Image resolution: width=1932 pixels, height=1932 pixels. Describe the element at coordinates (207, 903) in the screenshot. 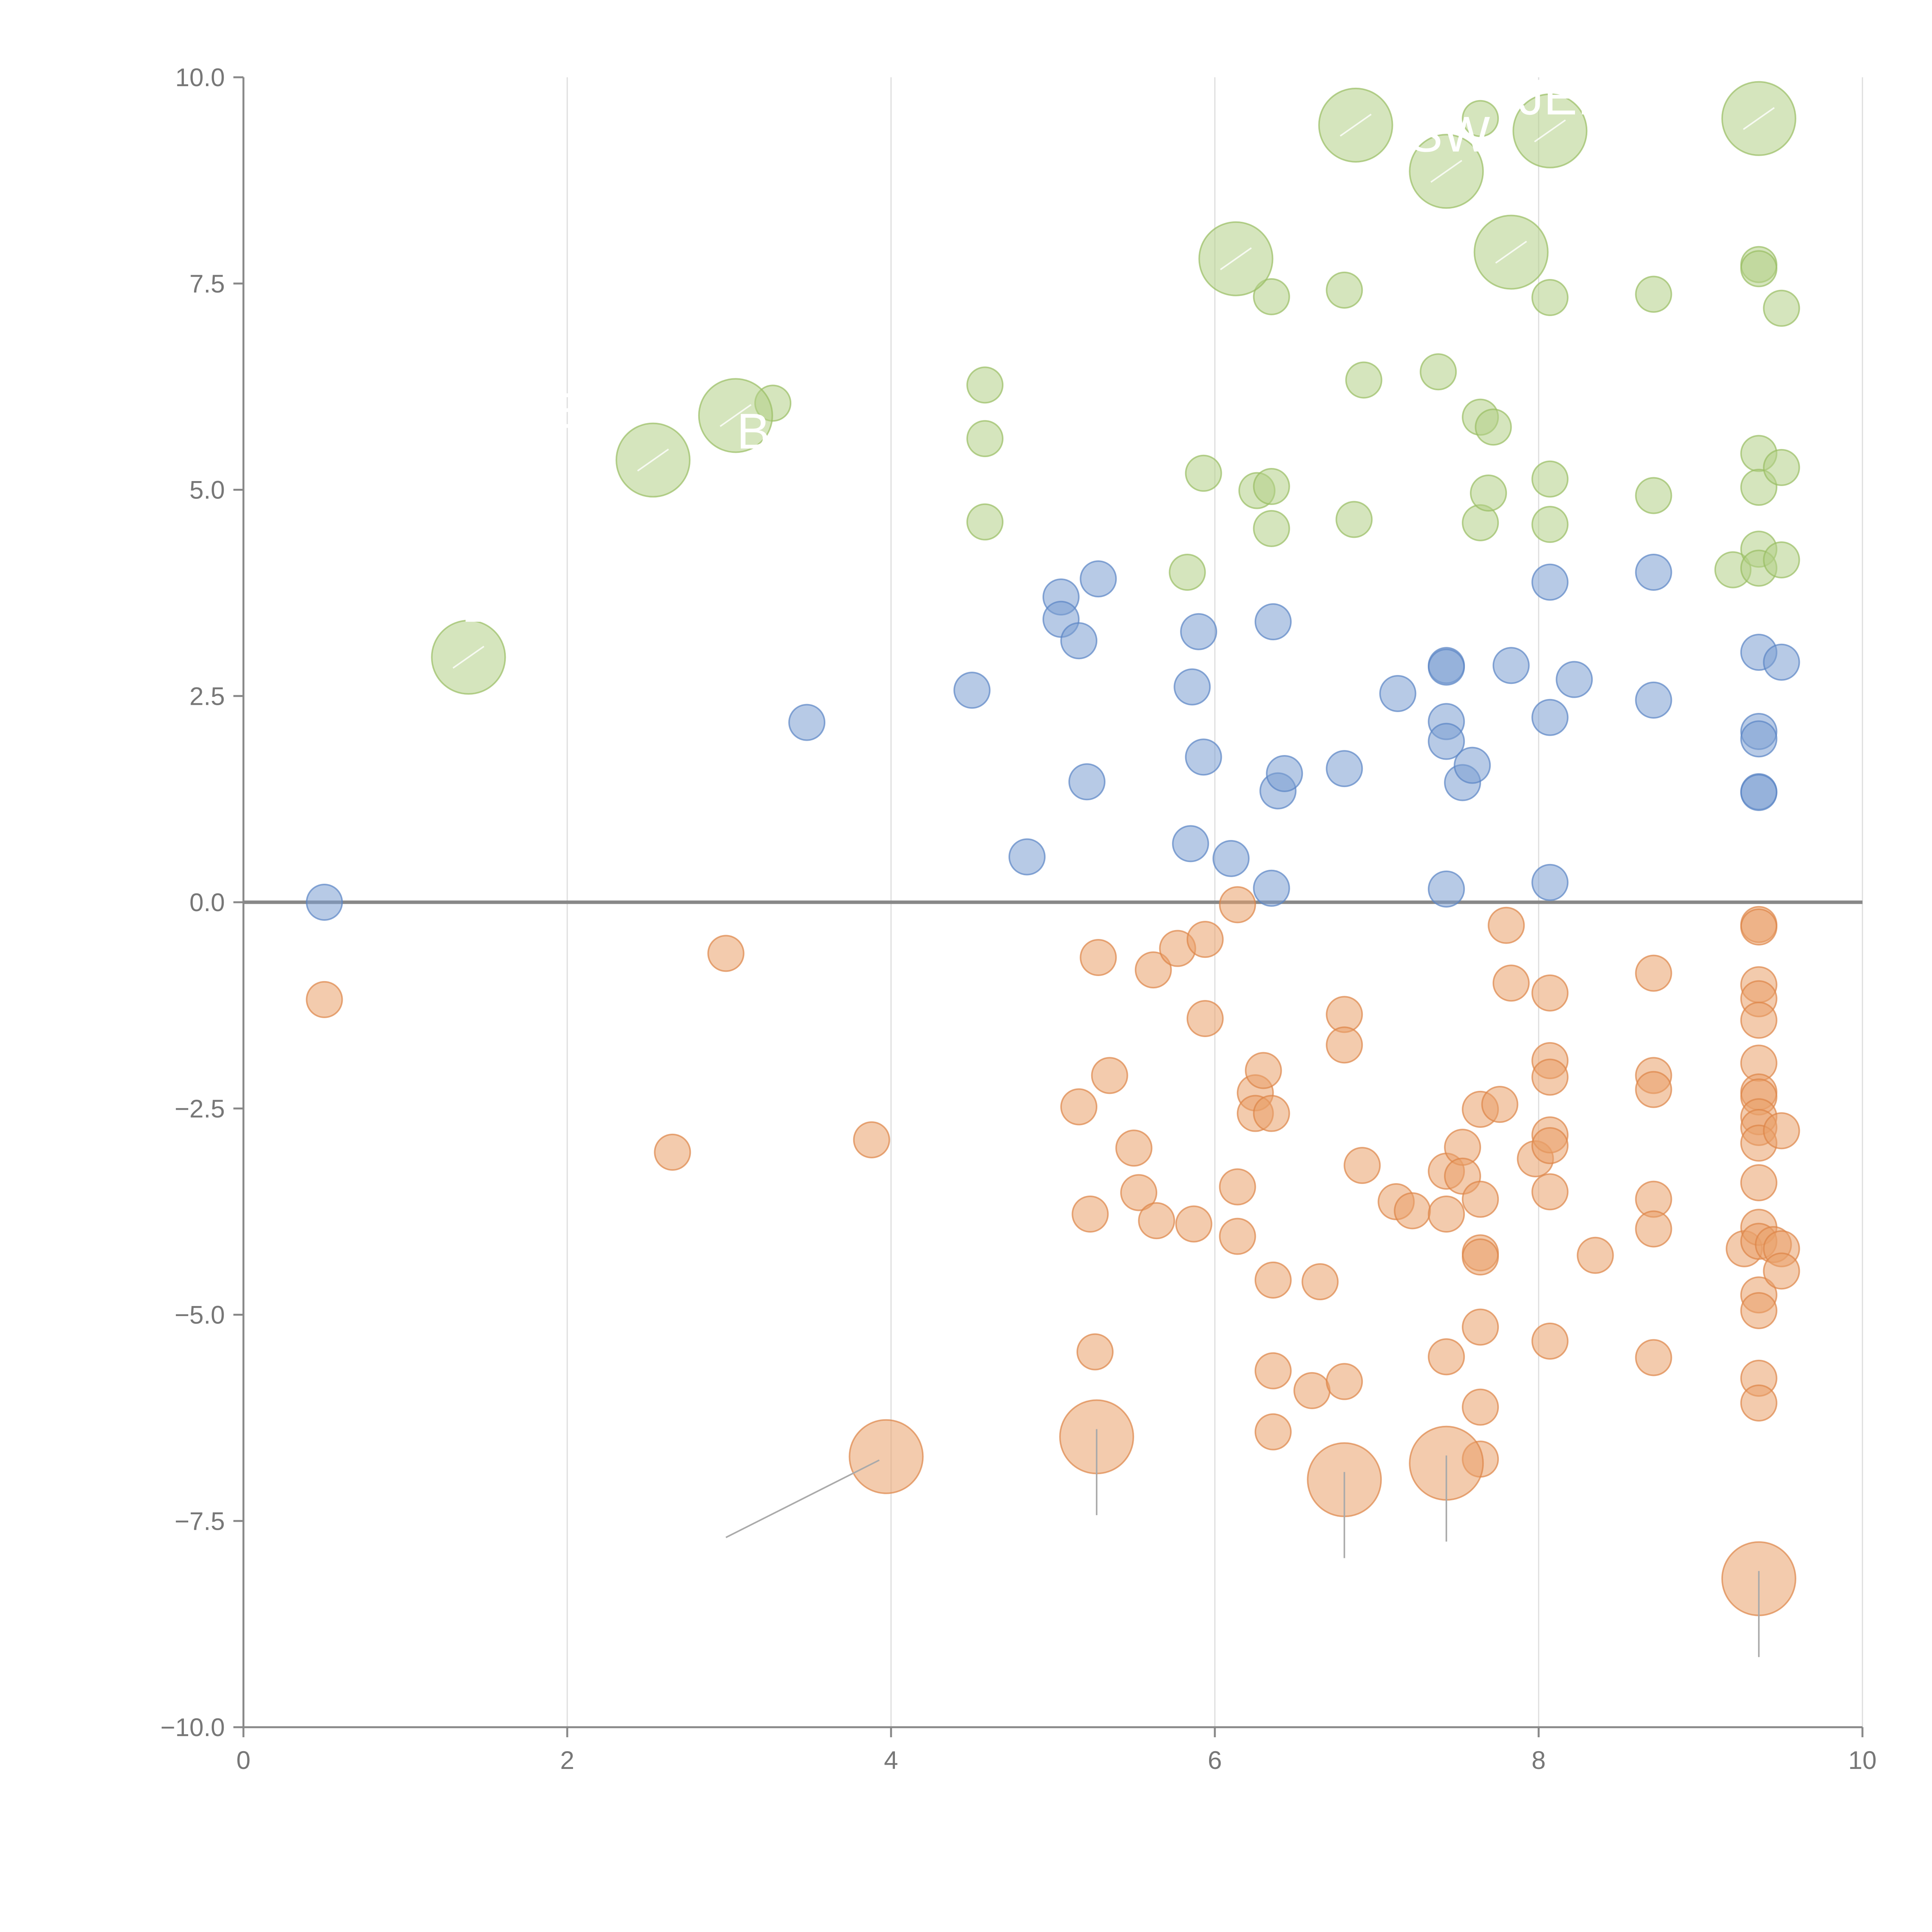

I see `y-tick-label: 0.0` at that location.